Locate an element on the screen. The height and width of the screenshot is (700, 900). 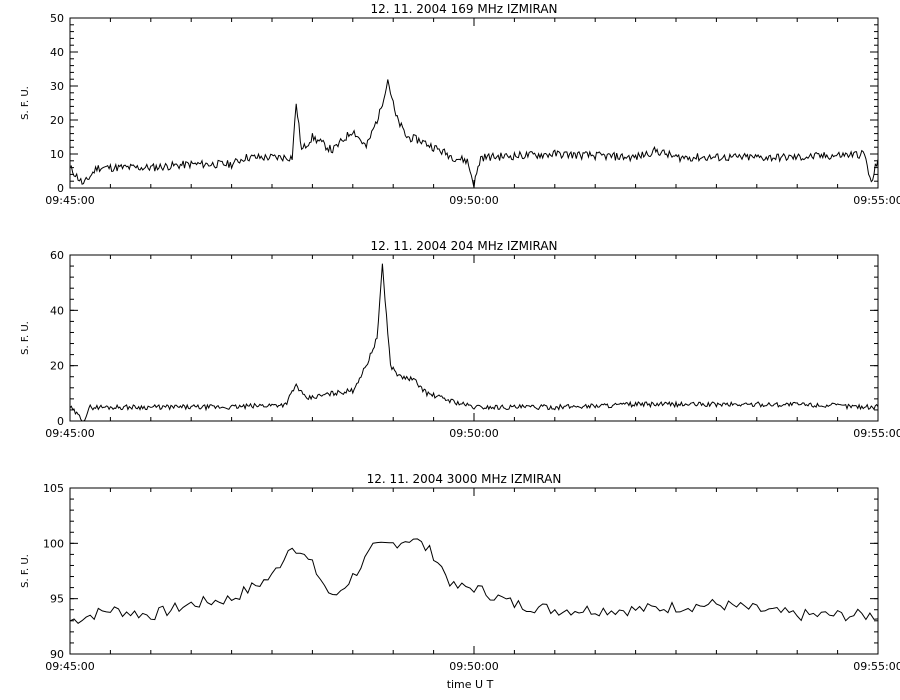
y-axis-label-3: S. F. U. is located at coordinates (25, 571).